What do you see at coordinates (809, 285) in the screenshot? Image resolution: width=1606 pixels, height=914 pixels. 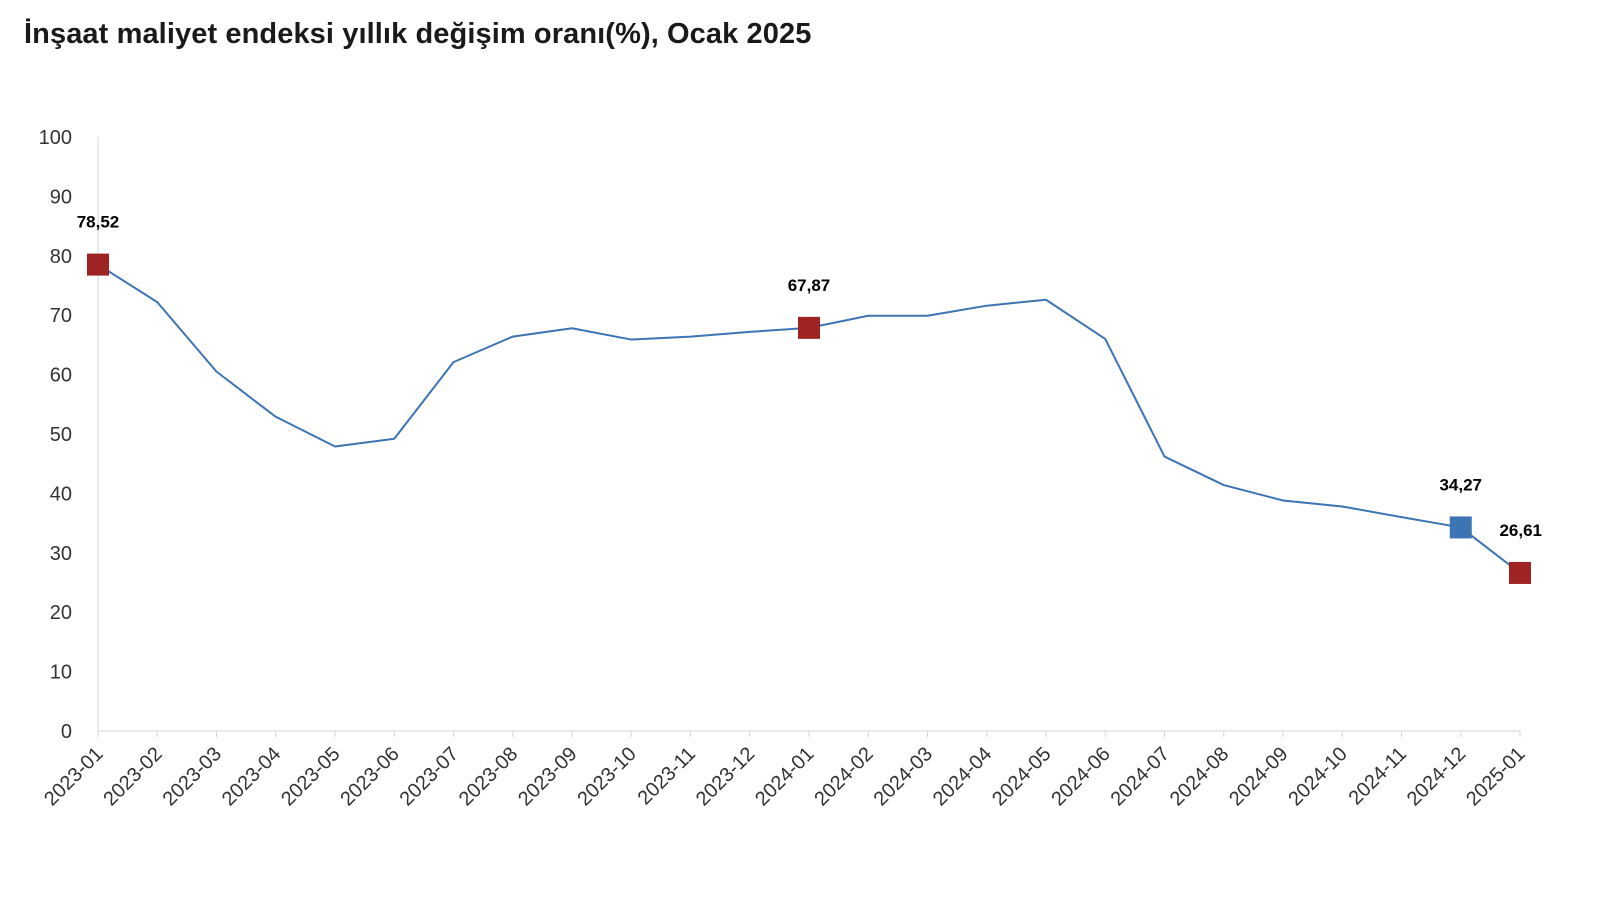 I see `data-label: 67,87` at bounding box center [809, 285].